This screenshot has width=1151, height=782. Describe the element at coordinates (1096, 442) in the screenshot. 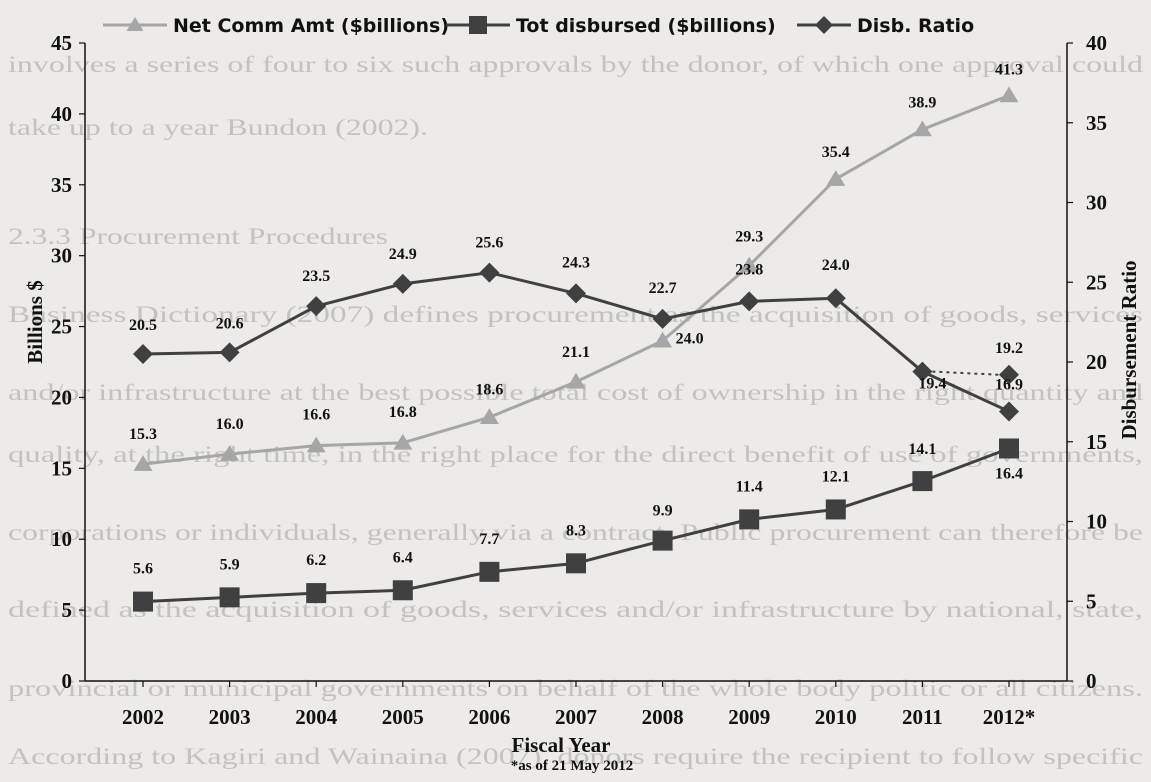

I see `right-tick-label: 15` at that location.